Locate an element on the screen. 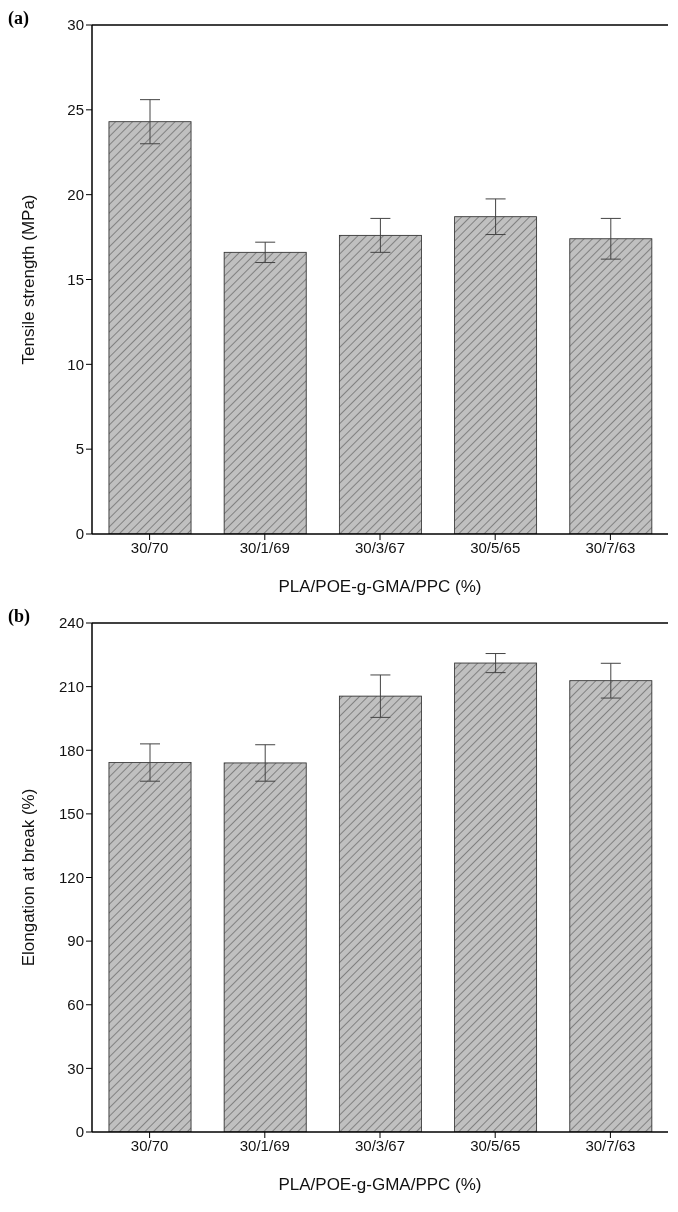 This screenshot has width=678, height=1212. y-tick-label: 240 is located at coordinates (71, 623).